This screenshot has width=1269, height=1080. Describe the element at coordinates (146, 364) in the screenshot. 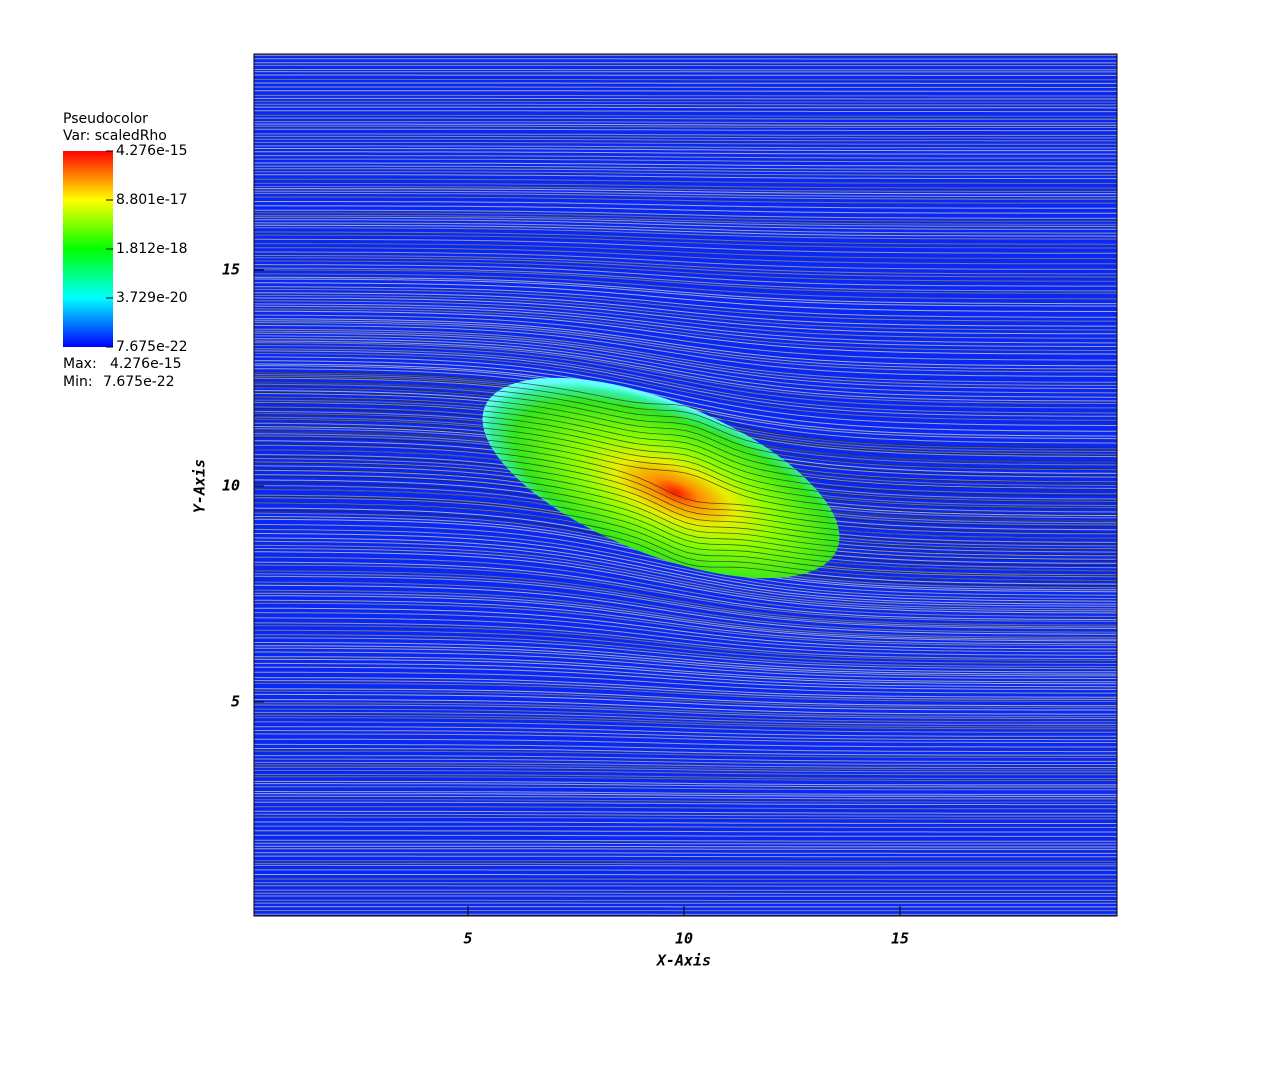

I see `legend-max: 4.276e-15` at that location.